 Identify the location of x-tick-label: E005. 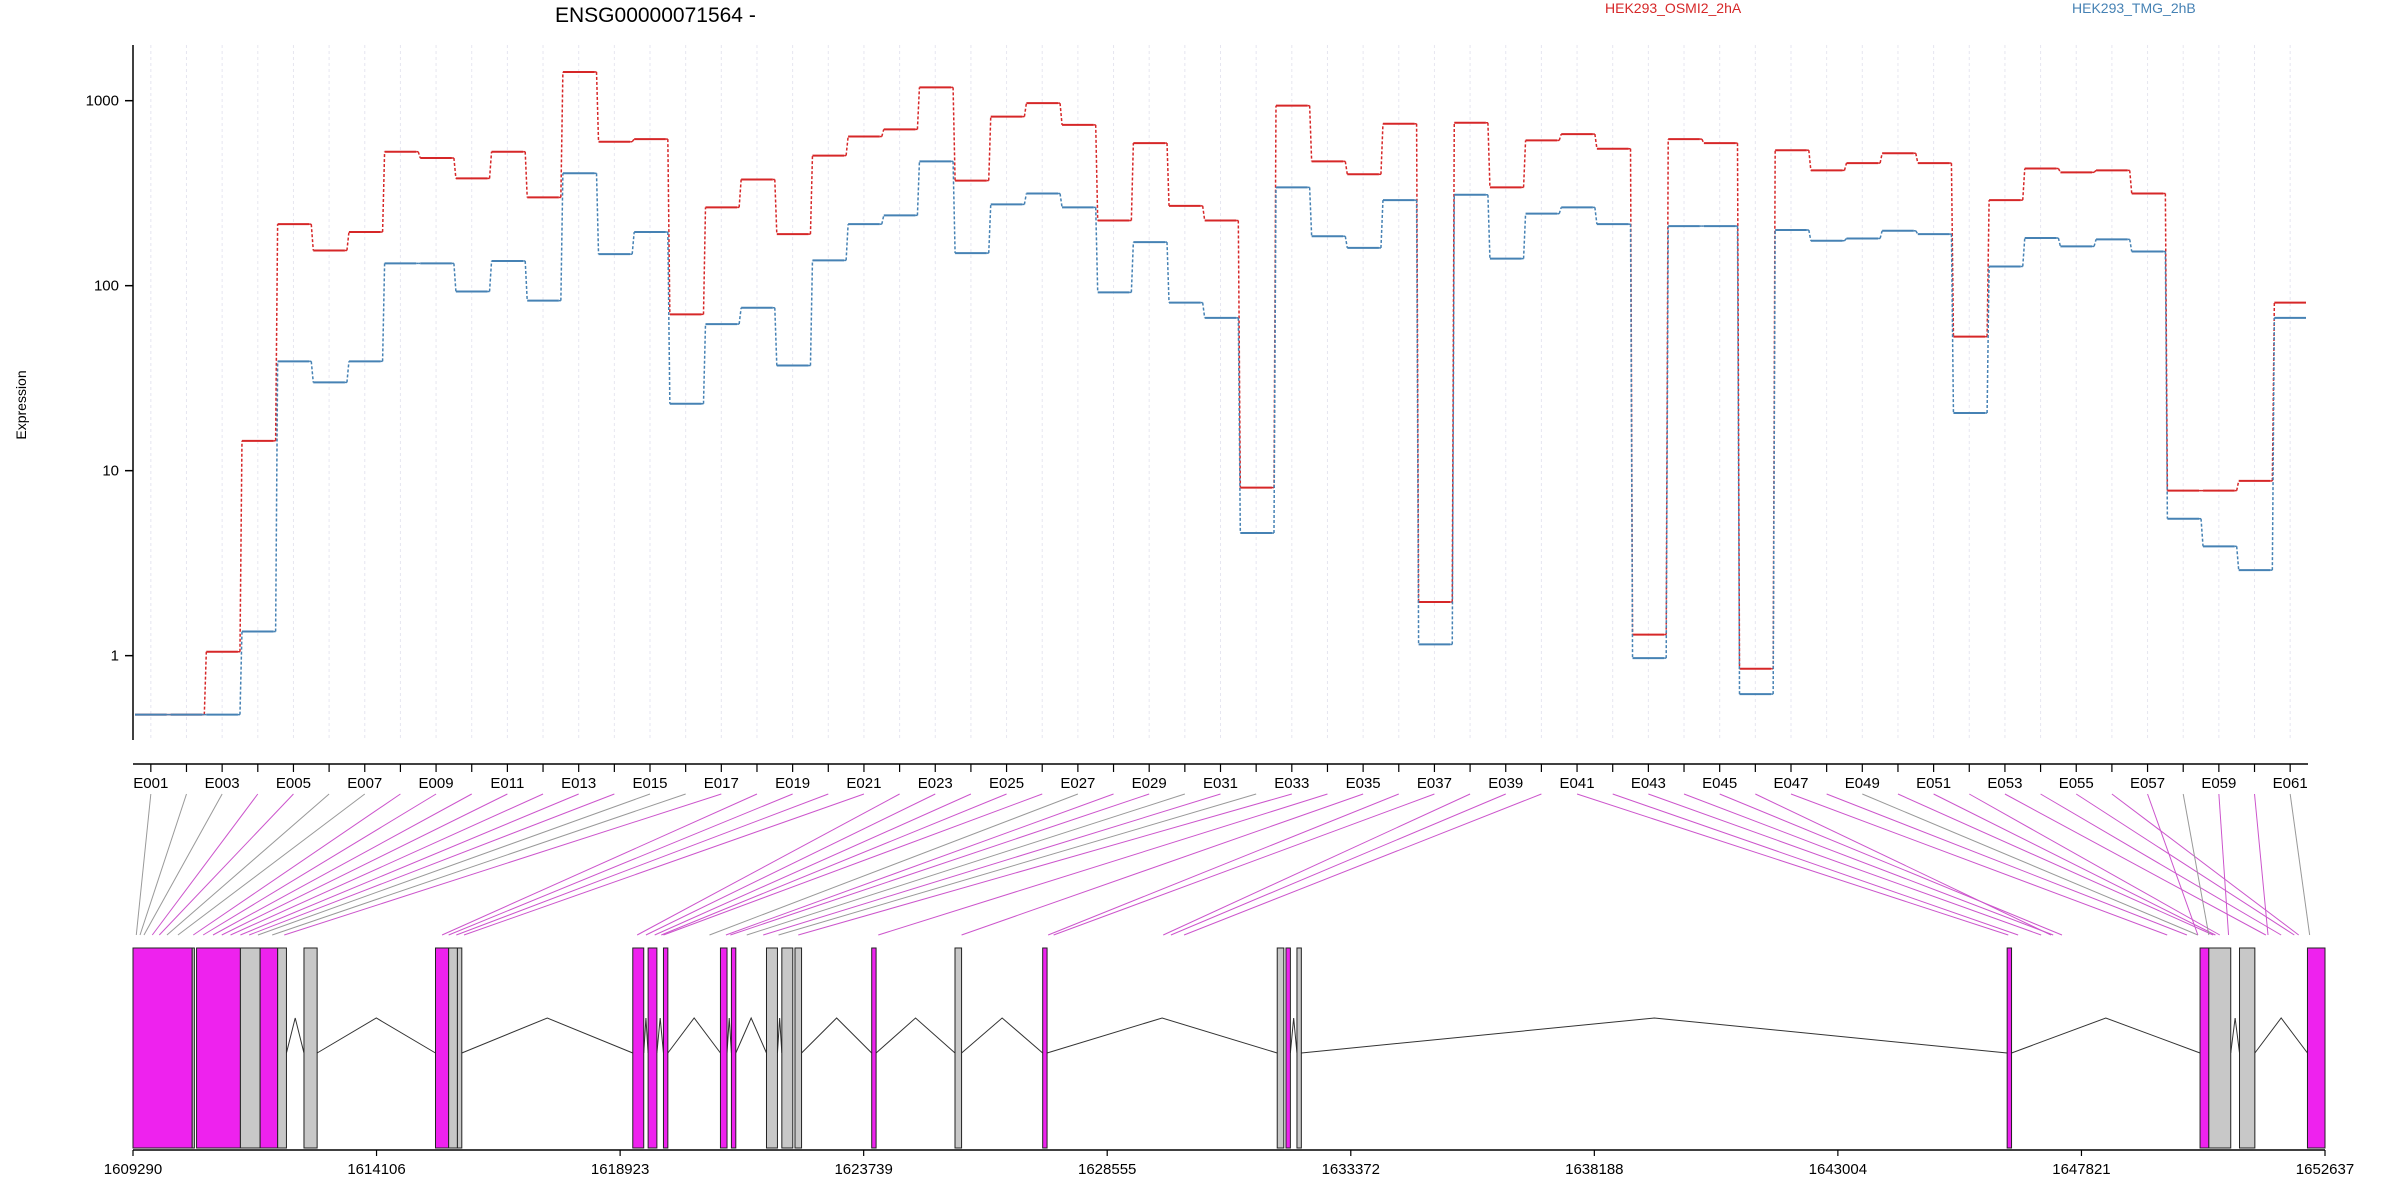
(293, 783).